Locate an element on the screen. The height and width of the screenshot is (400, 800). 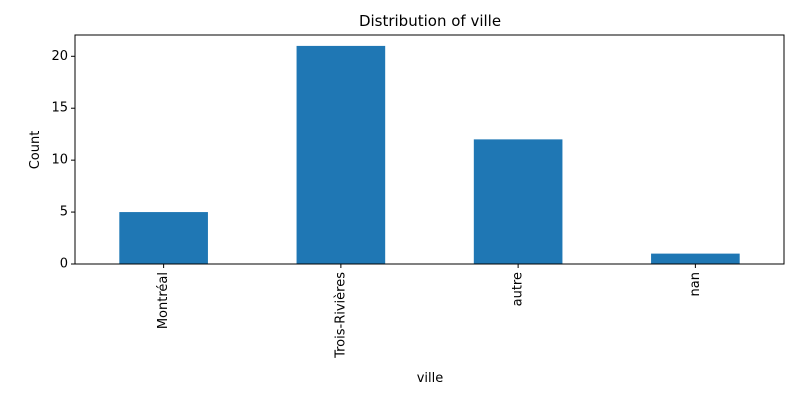
x-tick-label-1: Trois-Rivières is located at coordinates (340, 315).